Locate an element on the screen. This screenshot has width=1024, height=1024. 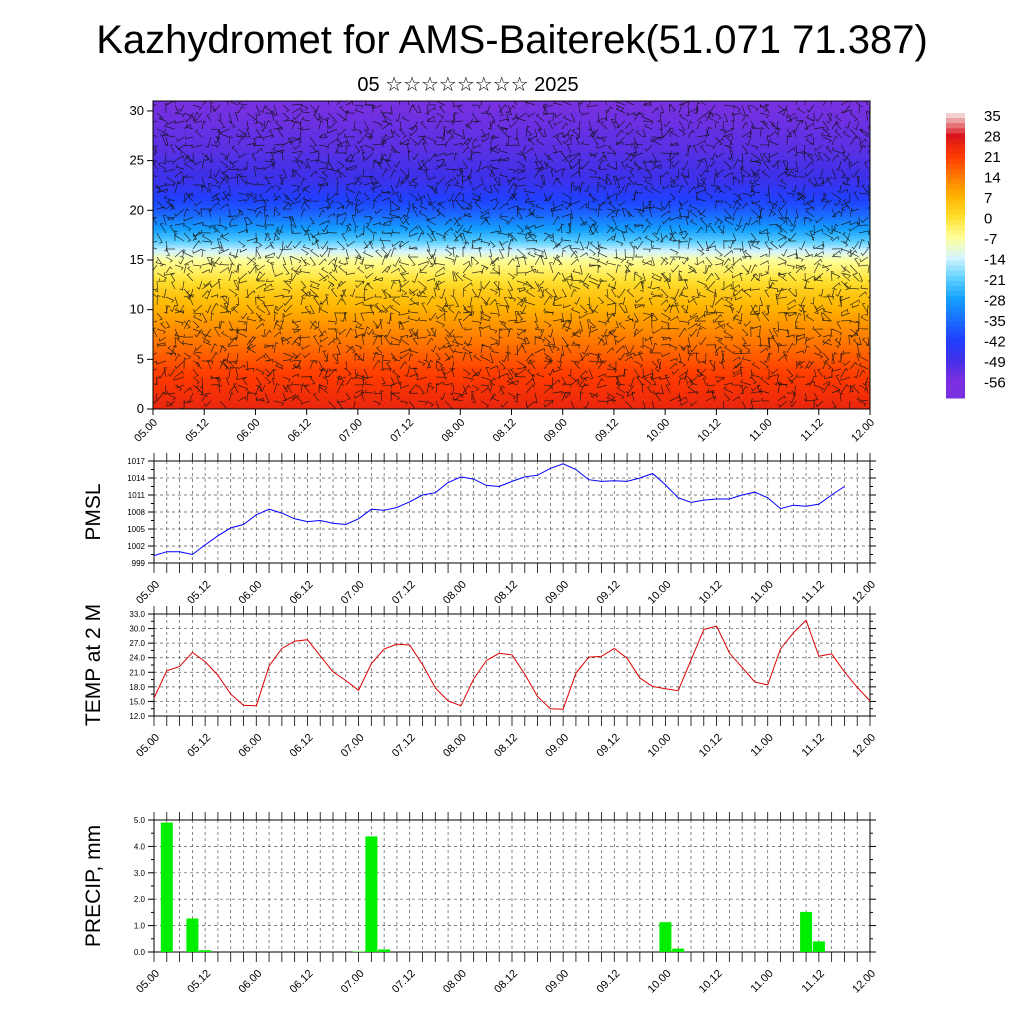
colorbar-label: 7 is located at coordinates (988, 198).